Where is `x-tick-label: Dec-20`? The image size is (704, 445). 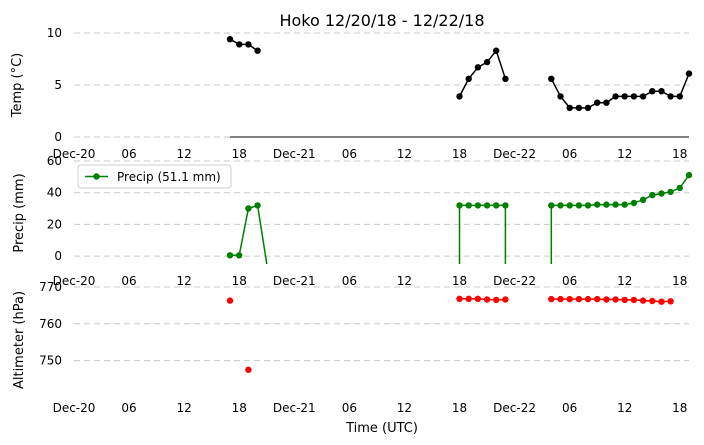
x-tick-label: Dec-20 is located at coordinates (74, 281).